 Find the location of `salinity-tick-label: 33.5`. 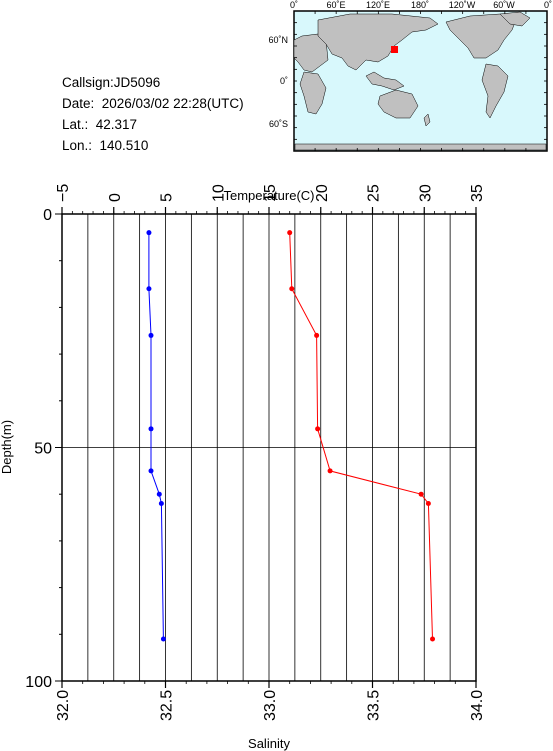

salinity-tick-label: 33.5 is located at coordinates (374, 705).